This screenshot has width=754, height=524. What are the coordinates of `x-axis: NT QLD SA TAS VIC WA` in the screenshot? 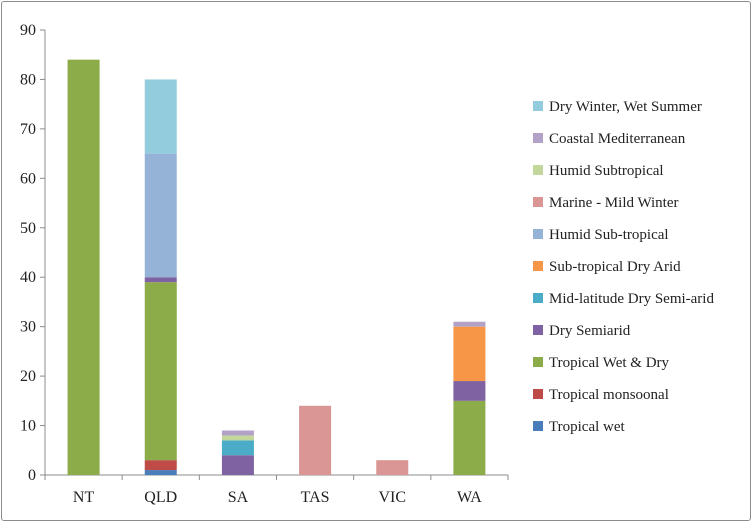 It's located at (276, 490).